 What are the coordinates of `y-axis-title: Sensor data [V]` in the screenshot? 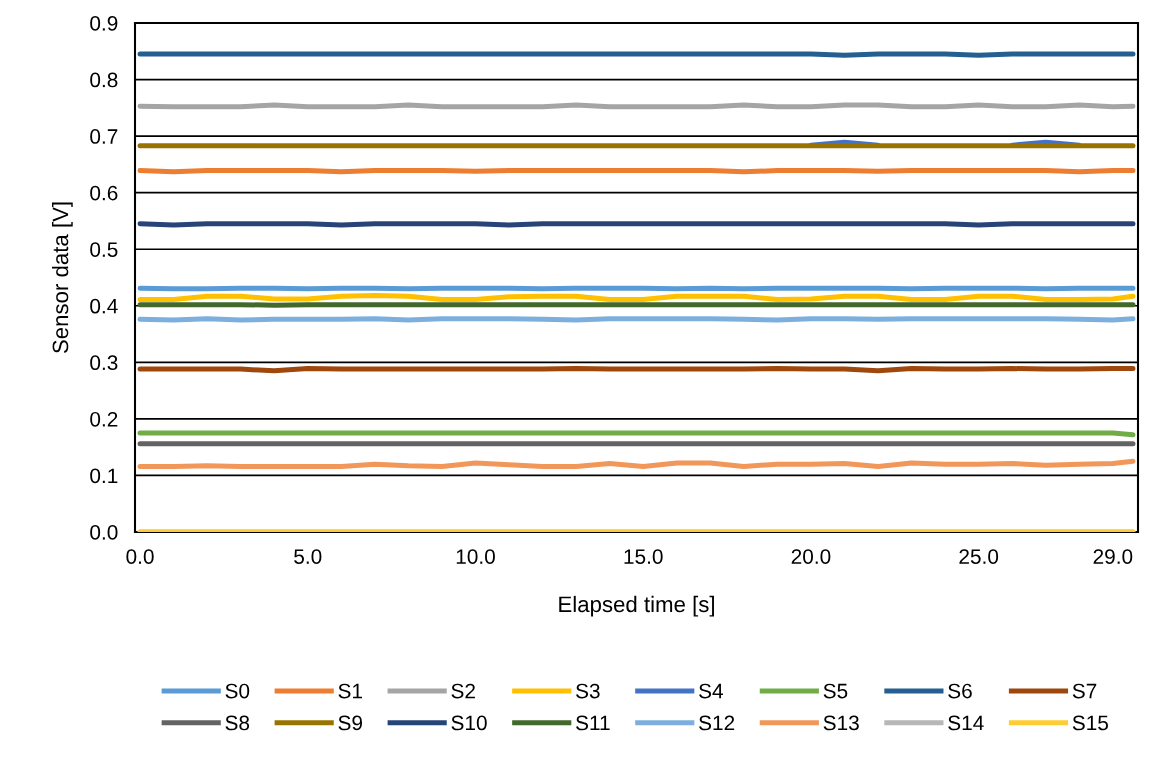 It's located at (62, 278).